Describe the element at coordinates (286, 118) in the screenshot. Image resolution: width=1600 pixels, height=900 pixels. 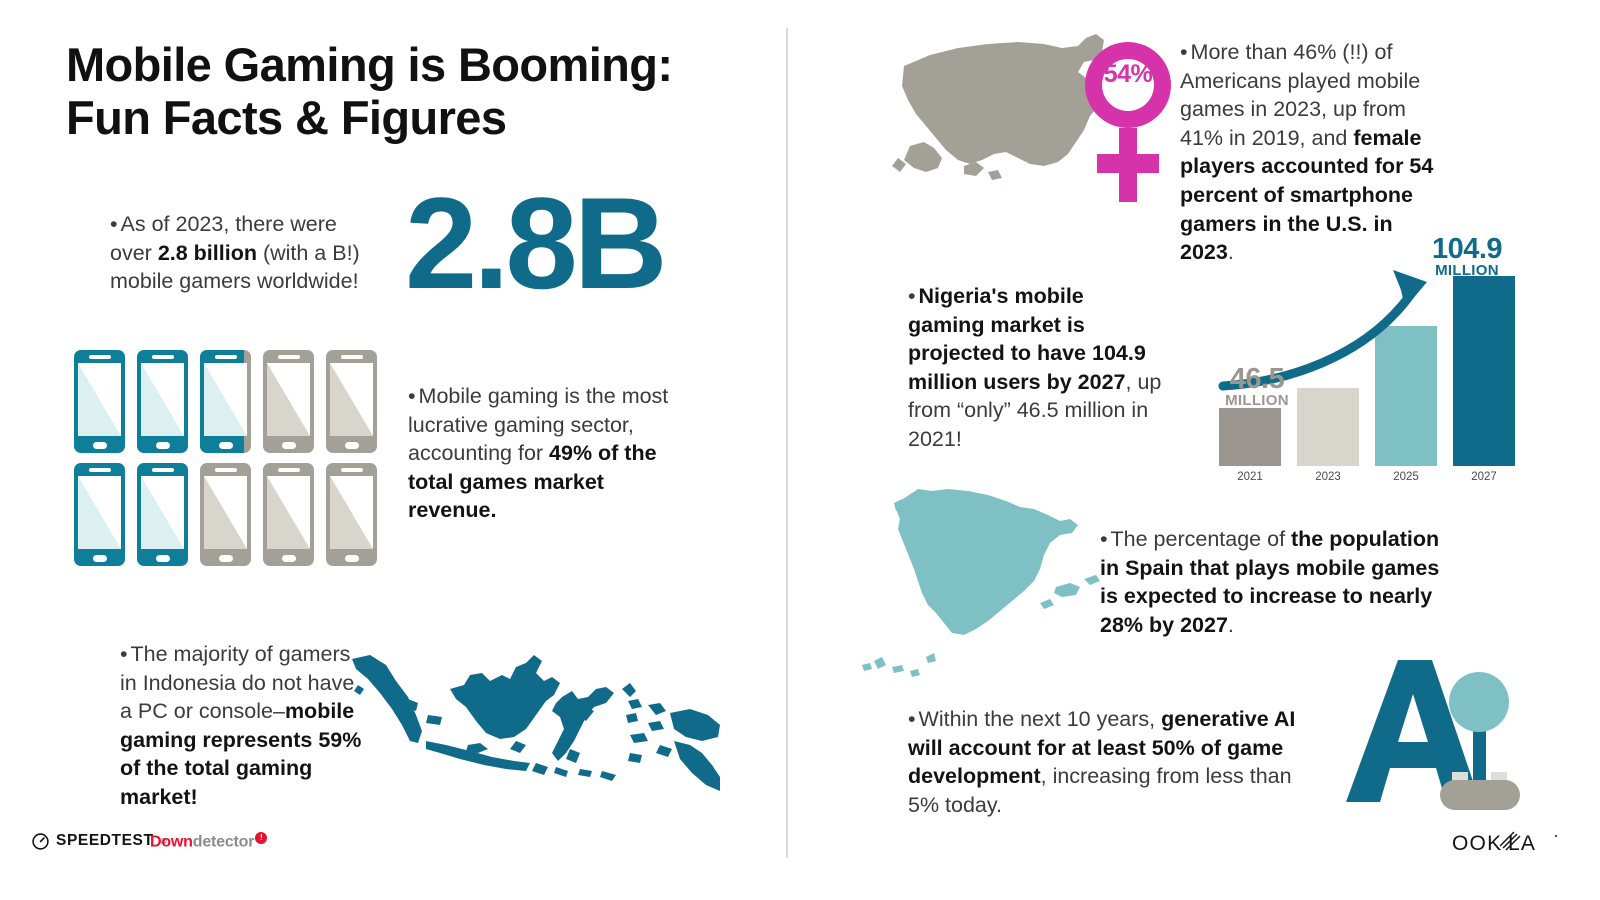
I see `page-title-line2: Fun Facts & Figures` at that location.